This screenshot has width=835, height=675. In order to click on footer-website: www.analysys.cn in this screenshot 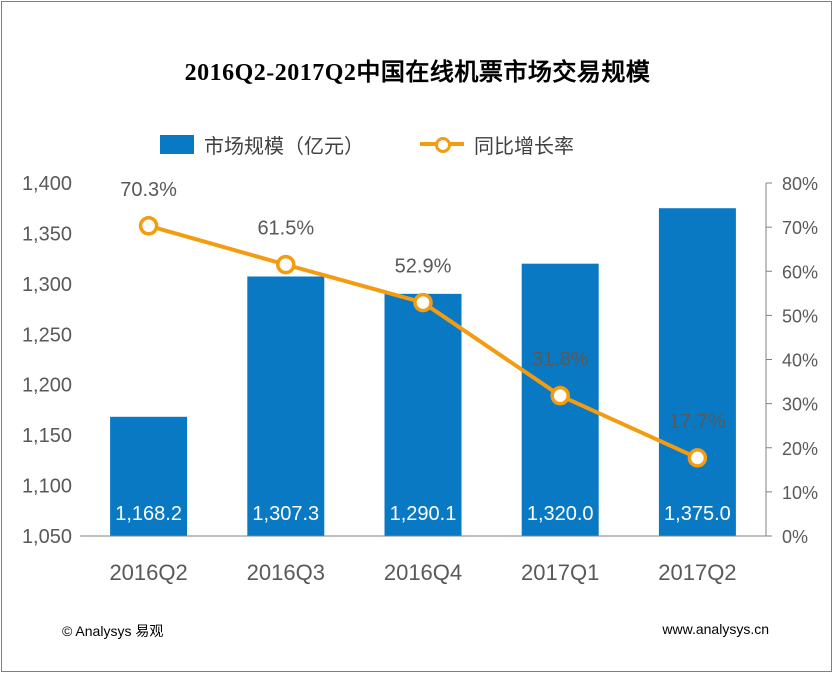, I will do `click(715, 629)`.